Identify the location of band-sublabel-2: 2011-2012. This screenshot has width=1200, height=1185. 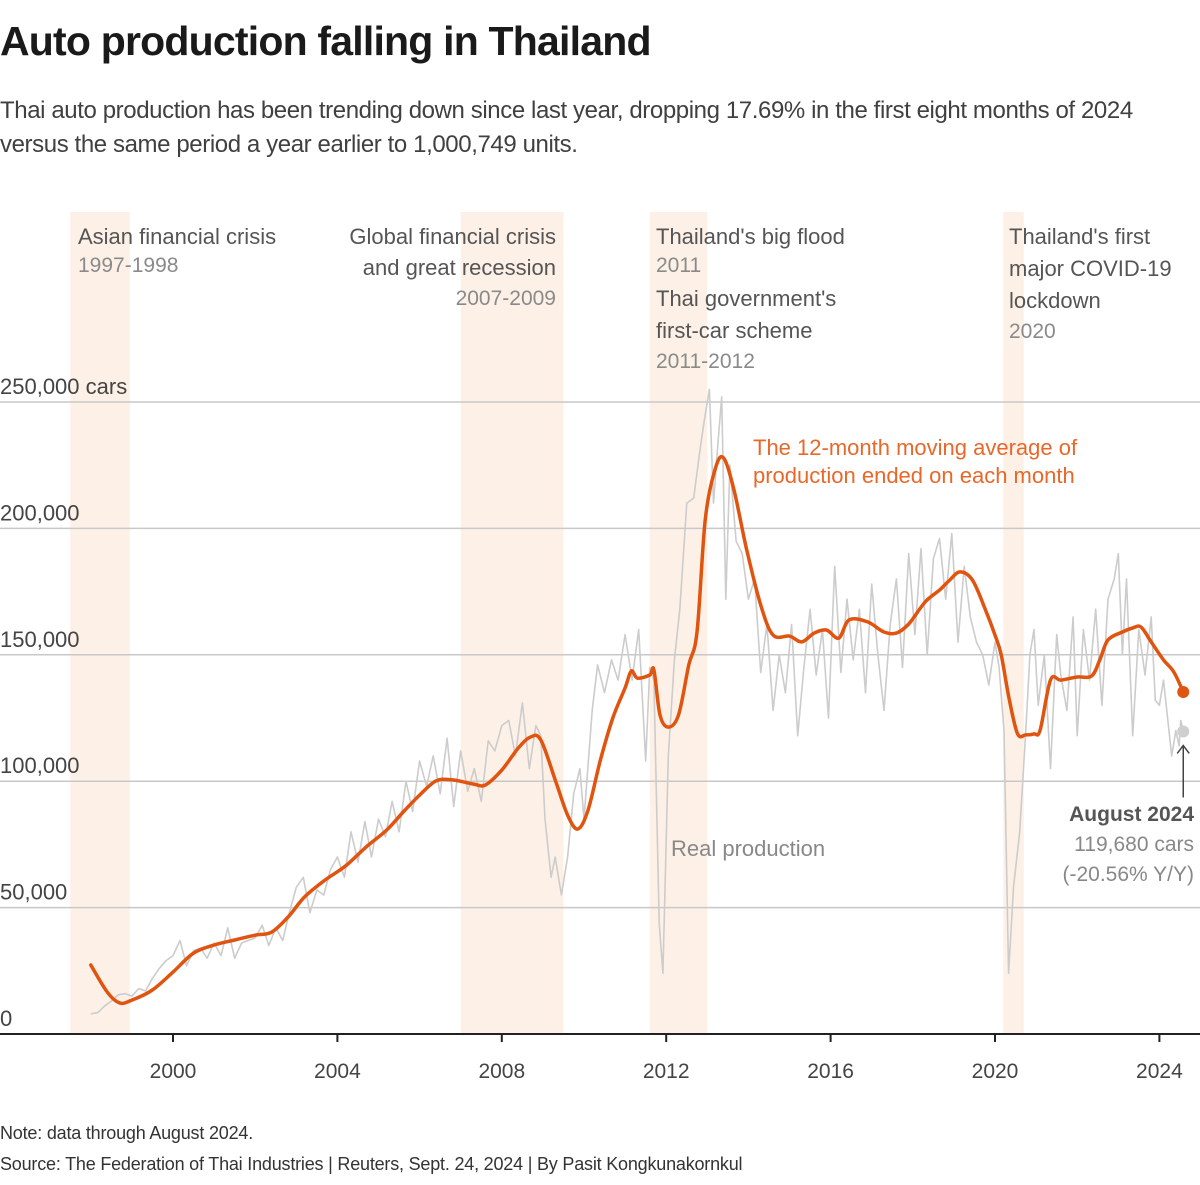
(705, 361).